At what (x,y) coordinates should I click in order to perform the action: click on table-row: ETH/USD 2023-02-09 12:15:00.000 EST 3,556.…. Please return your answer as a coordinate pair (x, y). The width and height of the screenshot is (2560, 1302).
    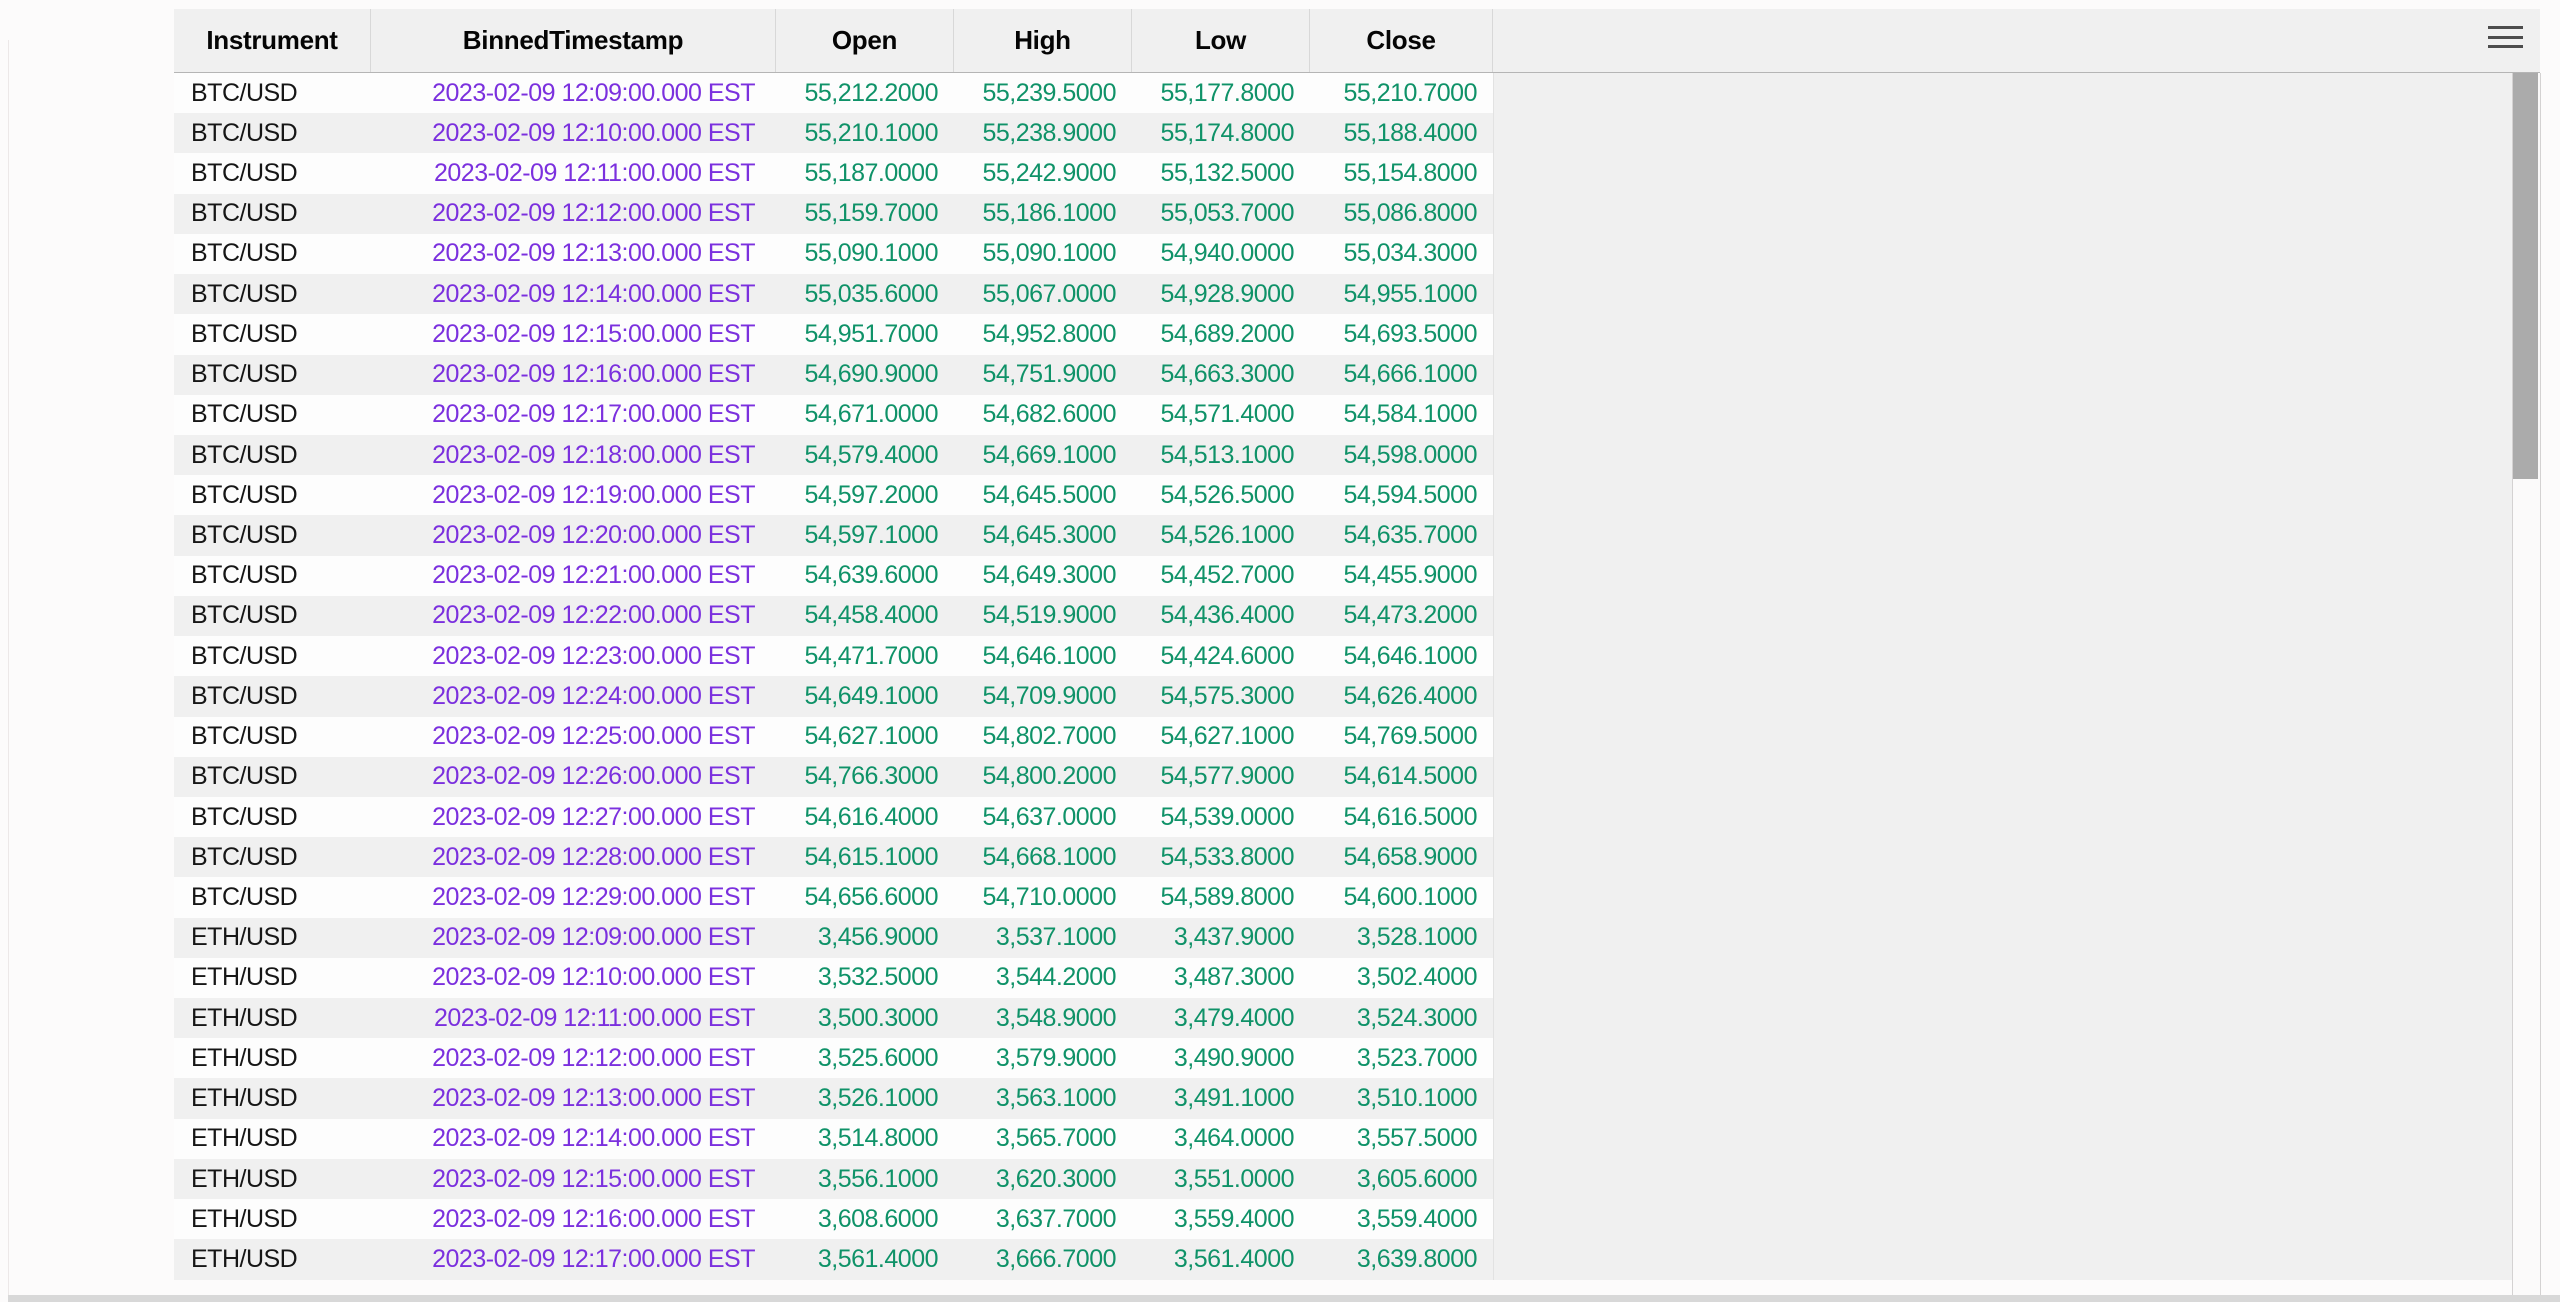
    Looking at the image, I should click on (833, 1179).